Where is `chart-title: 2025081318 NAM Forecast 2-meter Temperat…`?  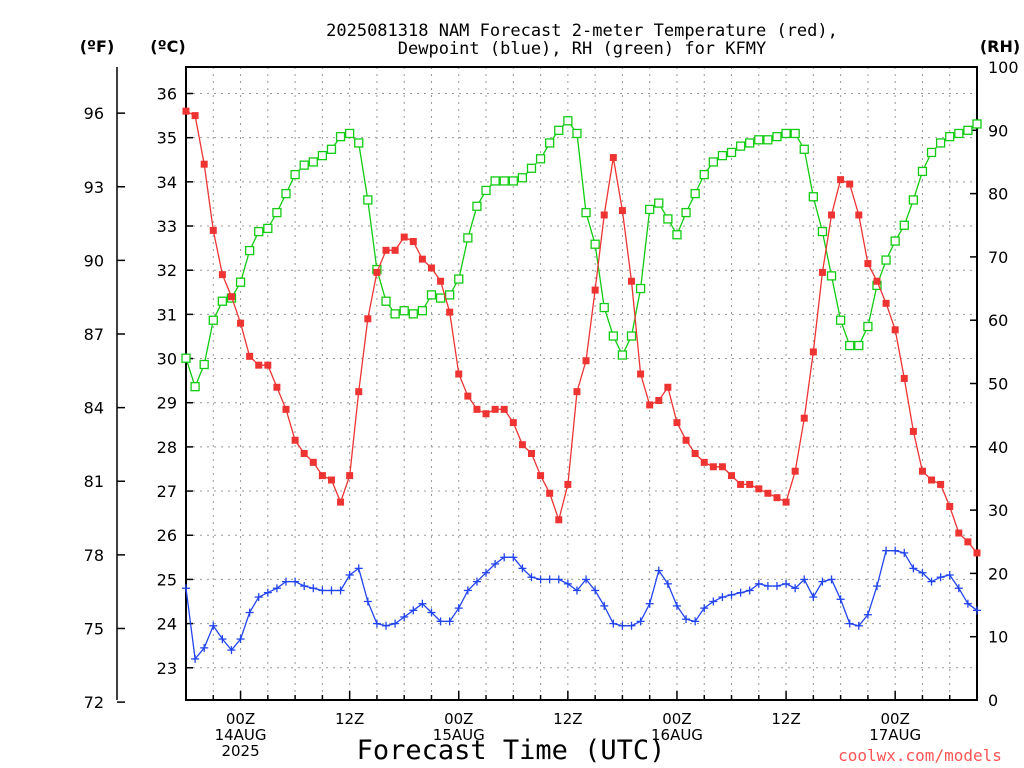
chart-title: 2025081318 NAM Forecast 2-meter Temperat… is located at coordinates (582, 40).